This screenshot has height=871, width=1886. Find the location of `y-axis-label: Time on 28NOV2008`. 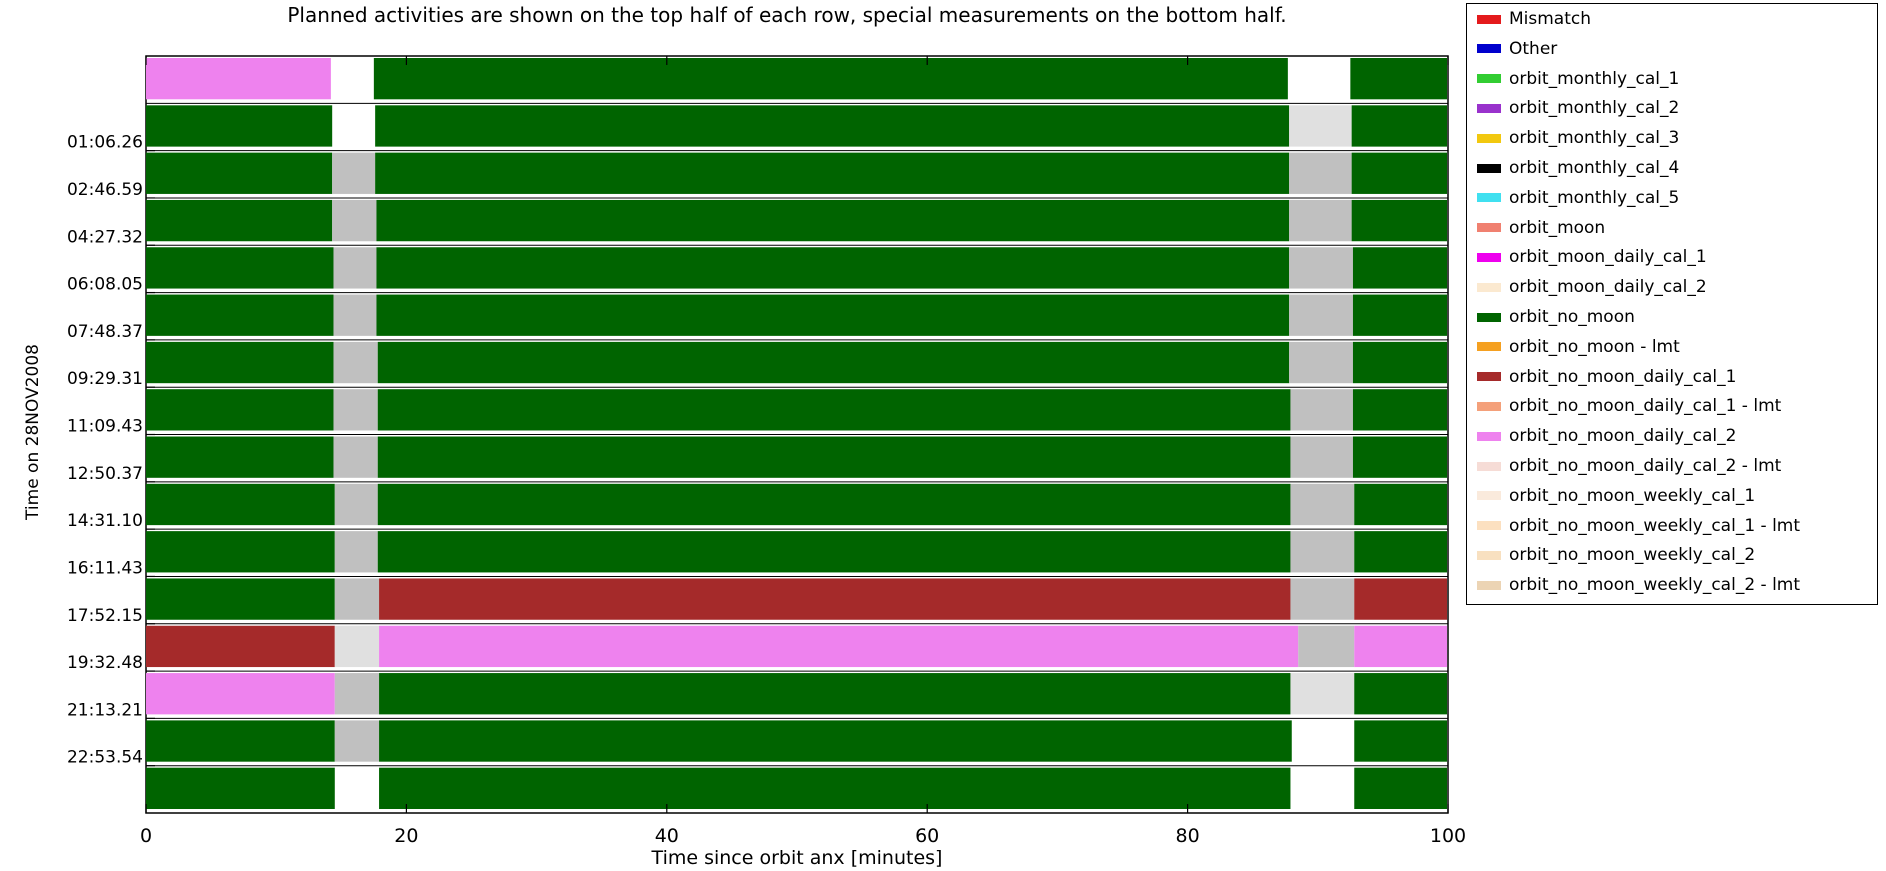

y-axis-label: Time on 28NOV2008 is located at coordinates (33, 432).